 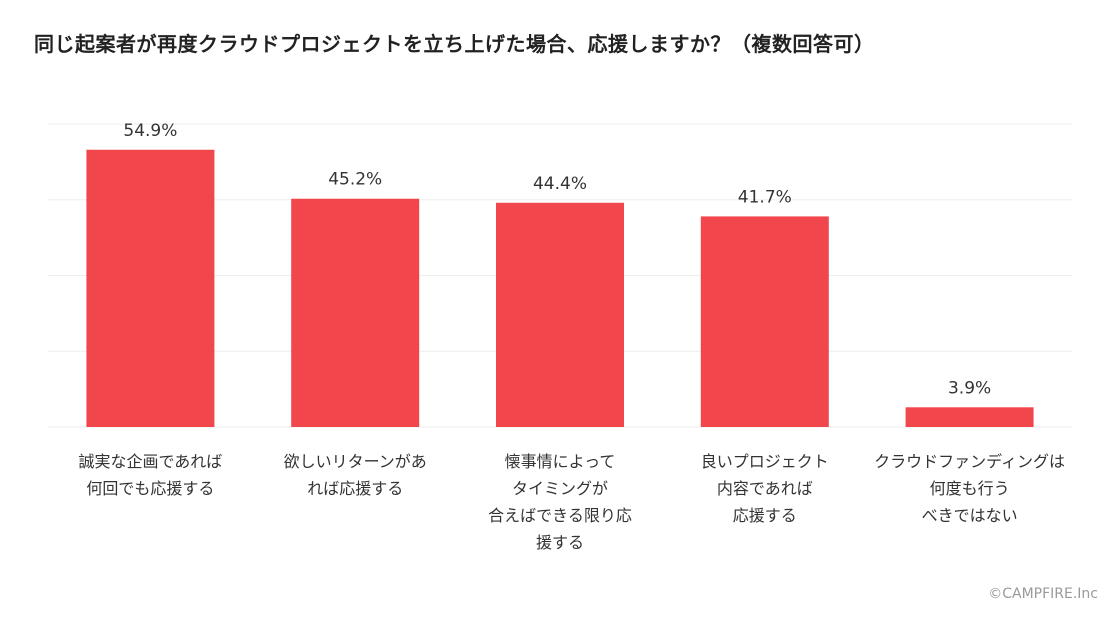 What do you see at coordinates (560, 542) in the screenshot?
I see `category-label: 援する` at bounding box center [560, 542].